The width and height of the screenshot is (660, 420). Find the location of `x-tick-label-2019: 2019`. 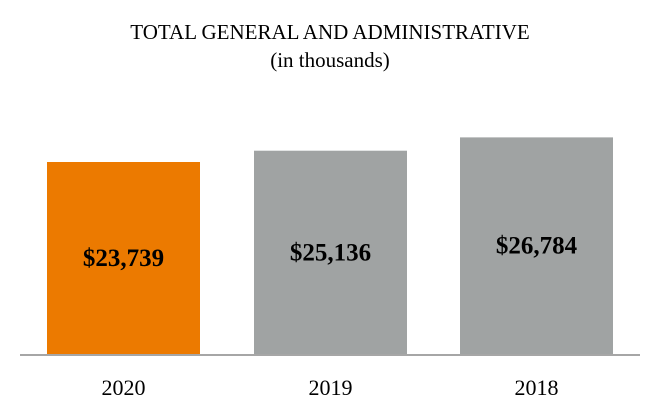

x-tick-label-2019: 2019 is located at coordinates (331, 387).